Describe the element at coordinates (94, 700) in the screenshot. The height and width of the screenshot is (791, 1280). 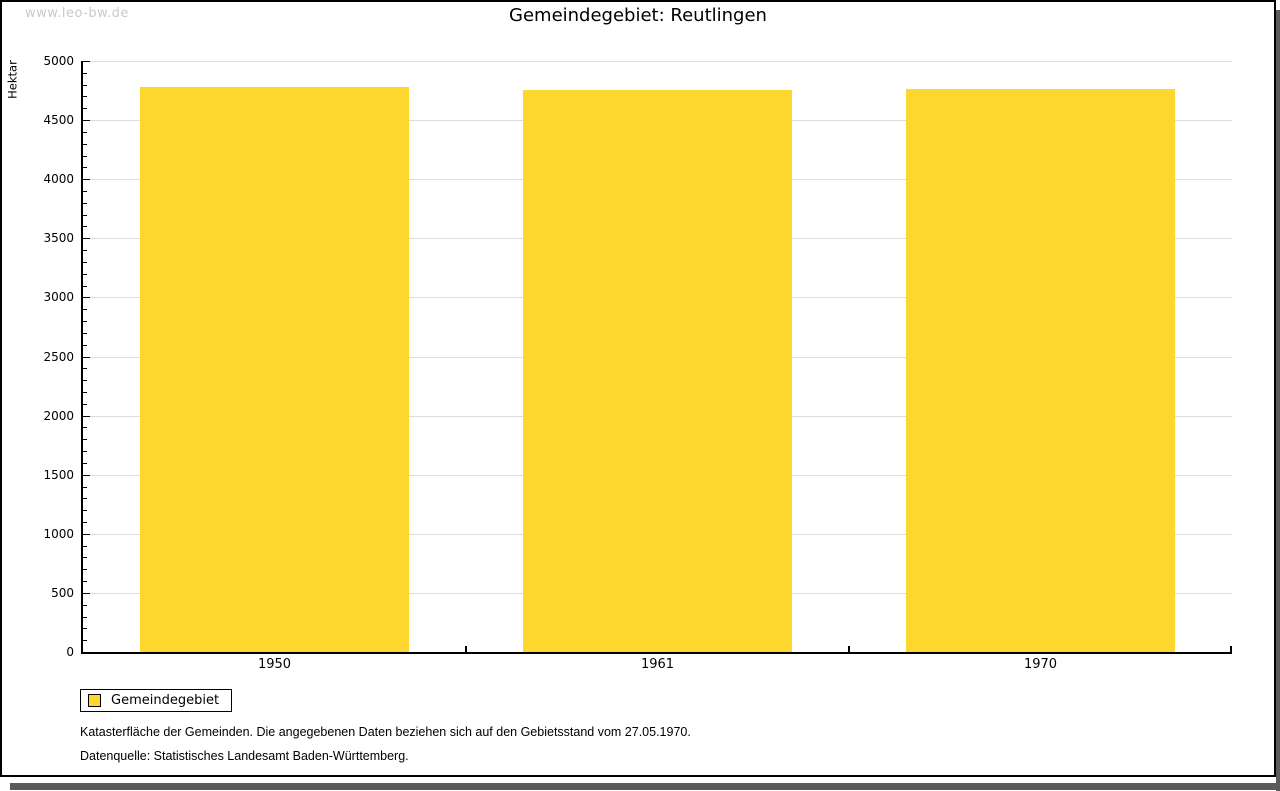
I see `legend-swatch-icon` at that location.